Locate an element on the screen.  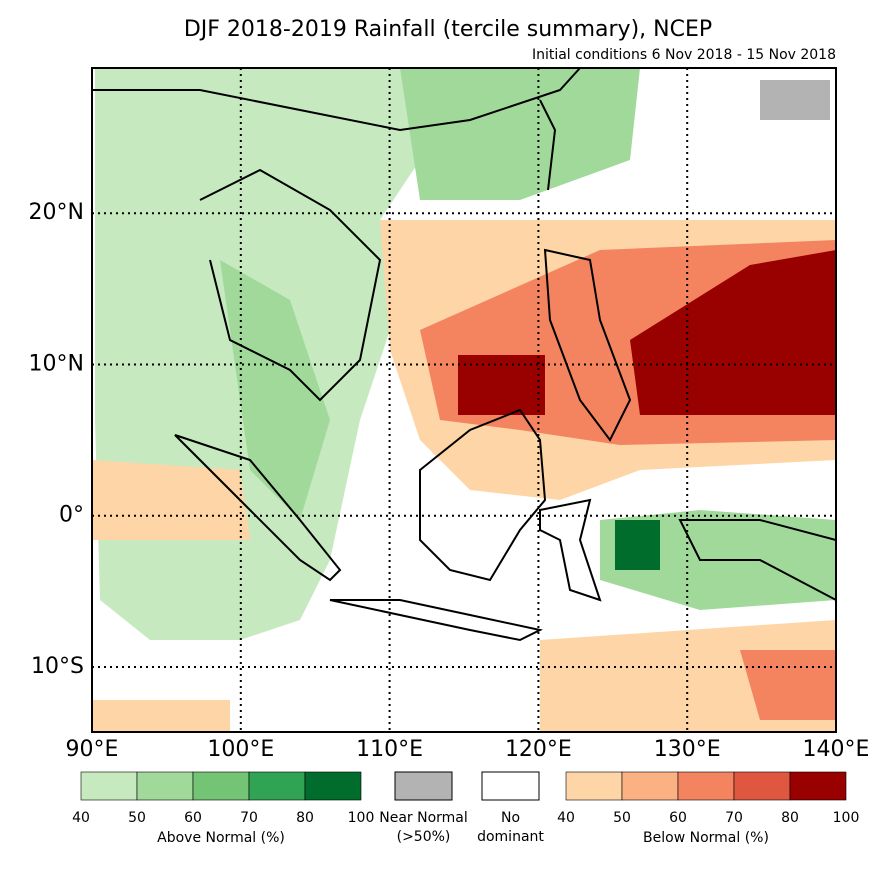
lon-label: 110°E is located at coordinates (389, 749).